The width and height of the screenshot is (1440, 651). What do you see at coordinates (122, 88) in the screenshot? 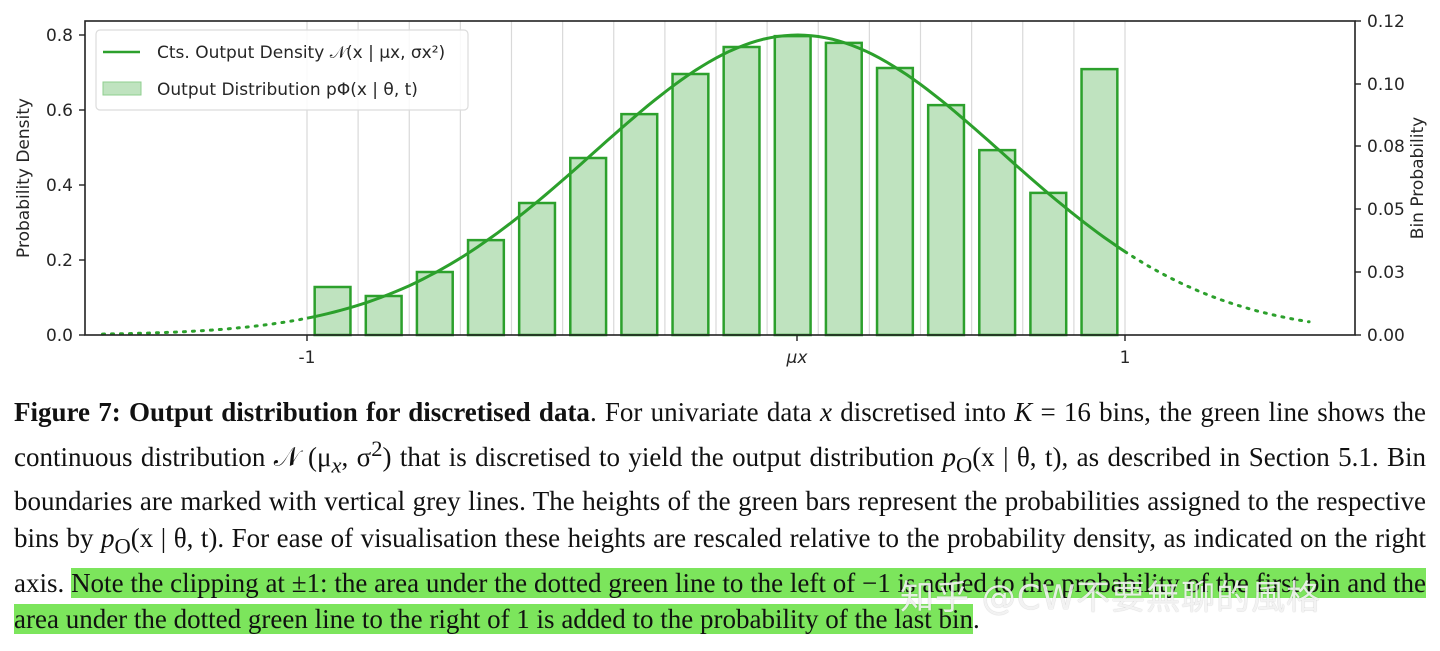
I see `legend-patch-icon` at bounding box center [122, 88].